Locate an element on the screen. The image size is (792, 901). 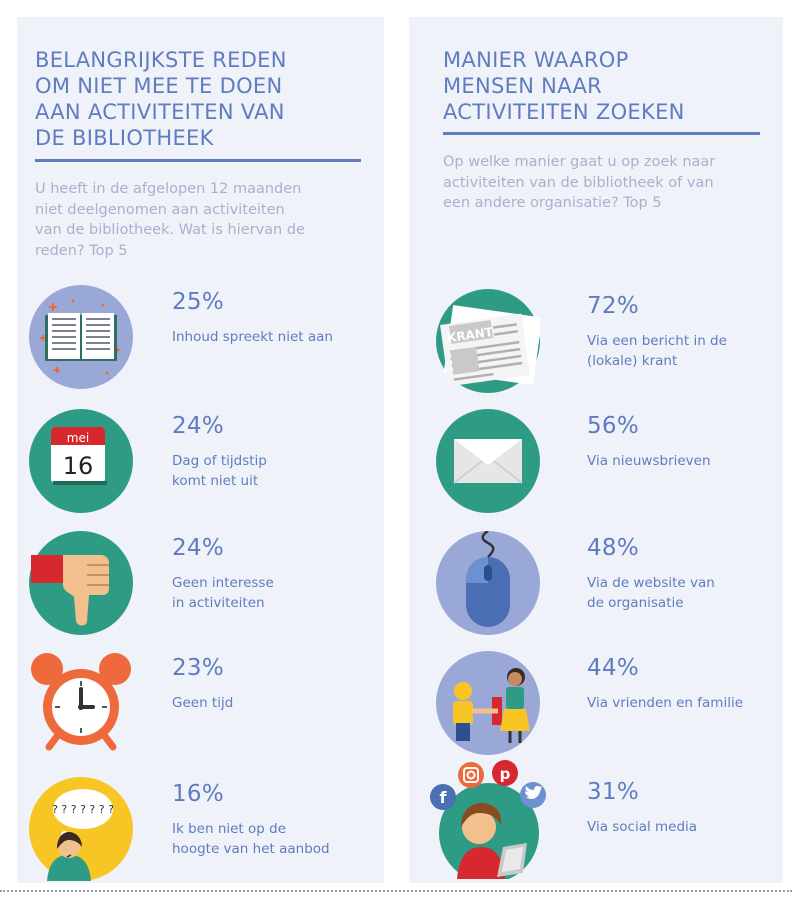
reason-label: Geen interesse in activiteiten is located at coordinates (223, 593).